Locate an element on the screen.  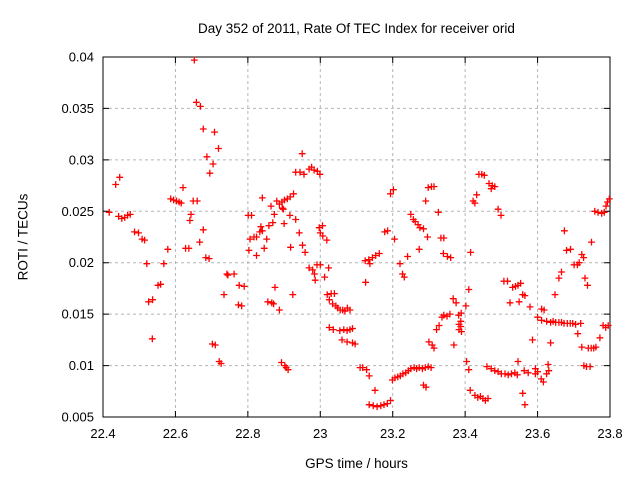
y-tick-label: 0.005 is located at coordinates (77, 417).